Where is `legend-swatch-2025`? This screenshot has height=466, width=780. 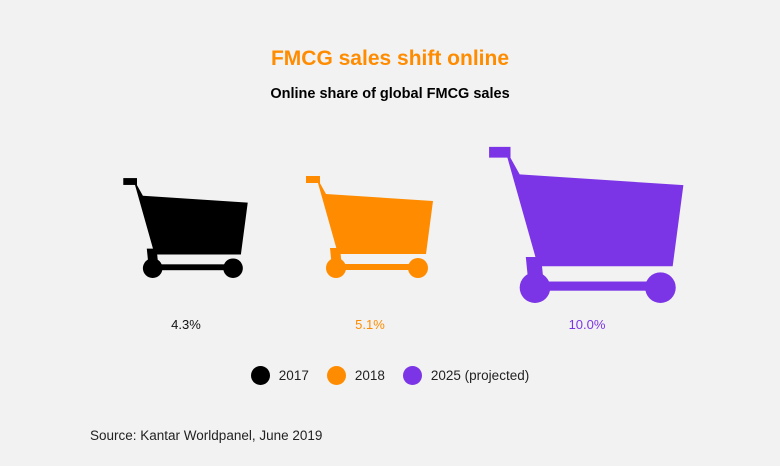
legend-swatch-2025 is located at coordinates (412, 375).